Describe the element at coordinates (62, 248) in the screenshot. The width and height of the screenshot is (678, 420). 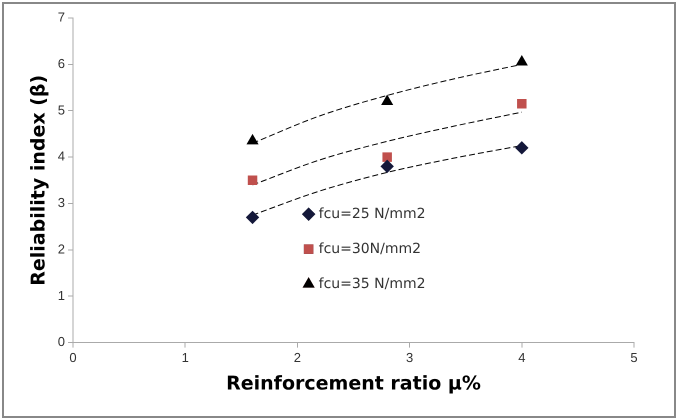
I see `y-tick-label: 2` at that location.